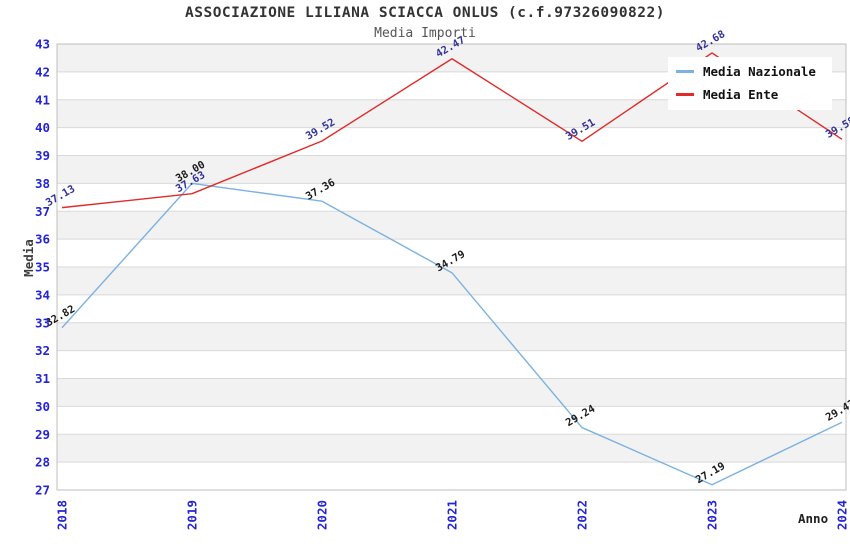 This screenshot has width=850, height=550. What do you see at coordinates (750, 83) in the screenshot?
I see `legend: Media Nazionale Media Ente` at bounding box center [750, 83].